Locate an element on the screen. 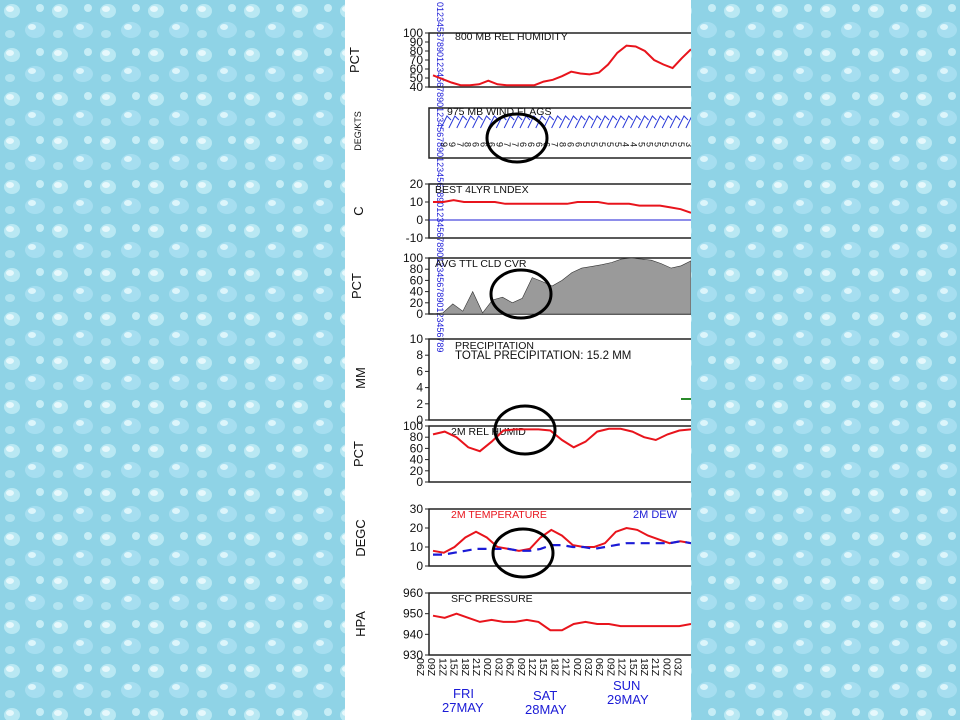 The width and height of the screenshot is (960, 720). panel-title: 2M TEMPERATURE is located at coordinates (499, 515).